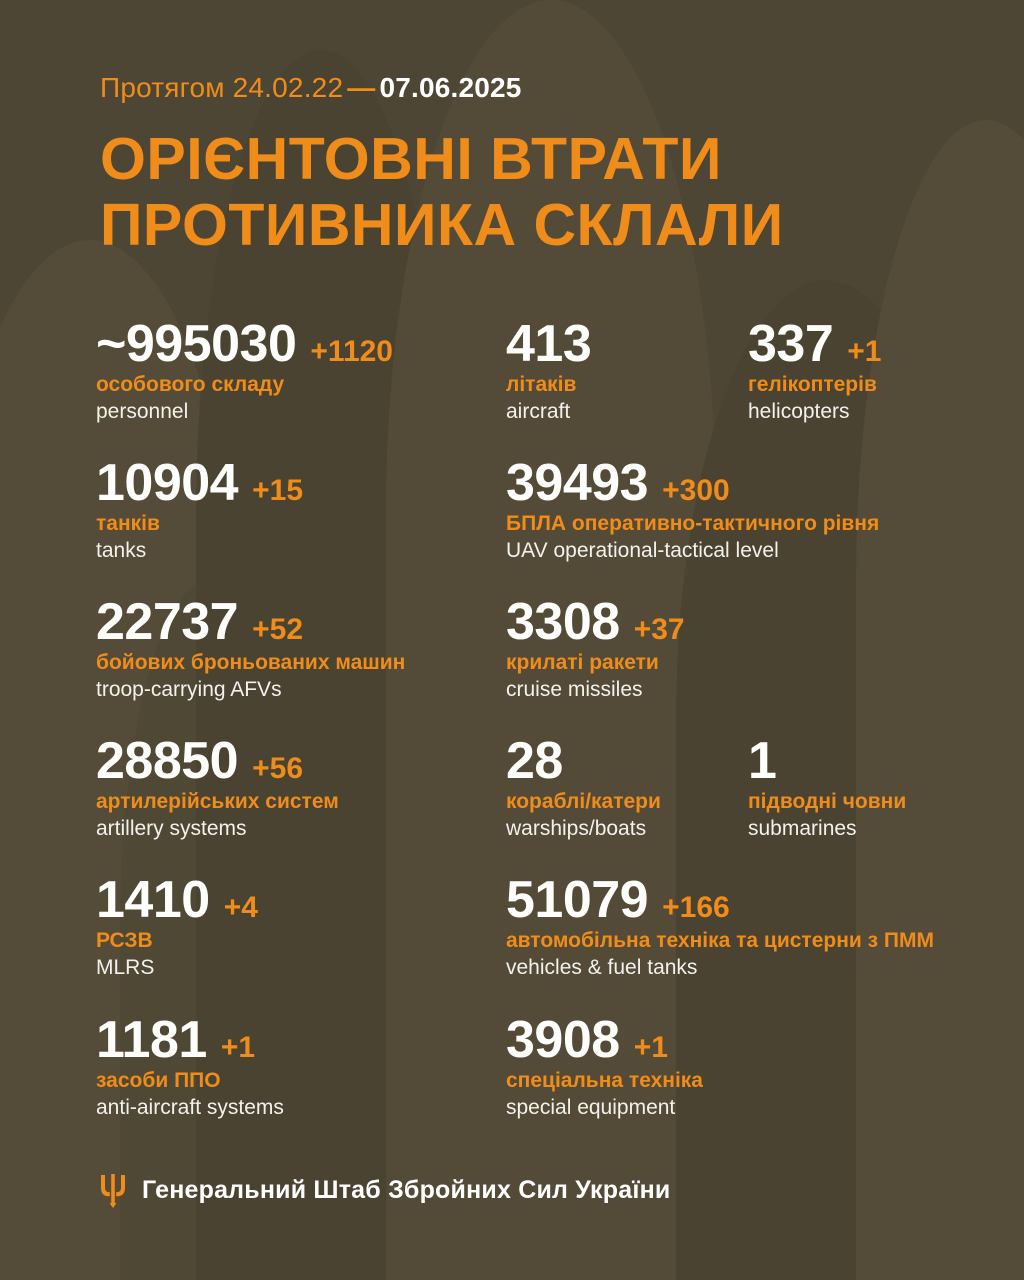 This screenshot has width=1024, height=1280. I want to click on stat-label-en: anti-aircraft systems, so click(190, 1108).